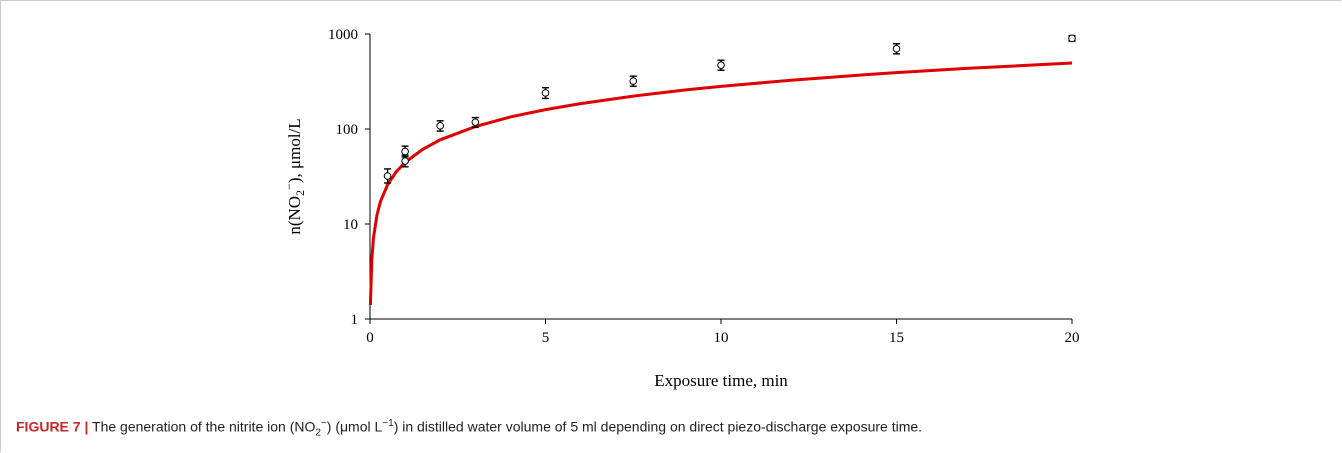  What do you see at coordinates (289, 186) in the screenshot?
I see `y-label-sup: −` at bounding box center [289, 186].